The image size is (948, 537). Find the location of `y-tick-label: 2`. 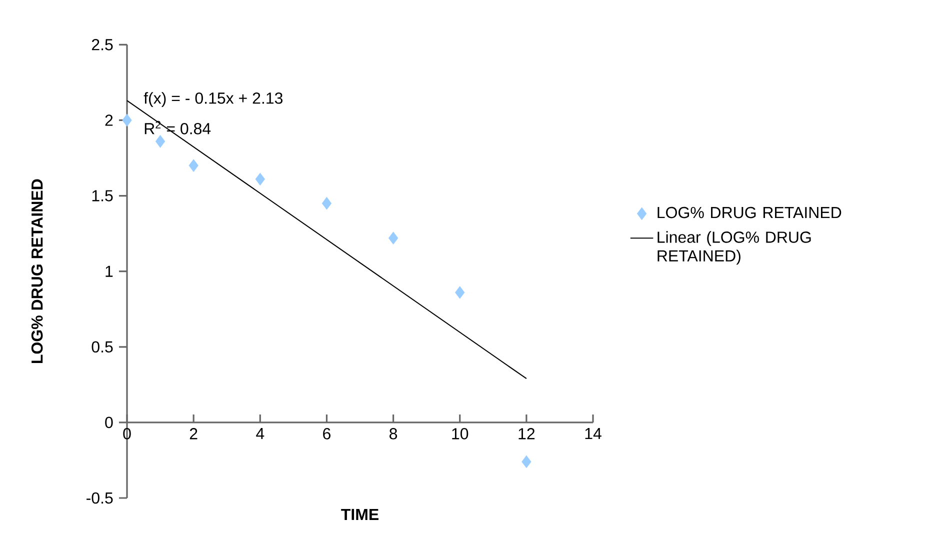

y-tick-label: 2 is located at coordinates (109, 120).